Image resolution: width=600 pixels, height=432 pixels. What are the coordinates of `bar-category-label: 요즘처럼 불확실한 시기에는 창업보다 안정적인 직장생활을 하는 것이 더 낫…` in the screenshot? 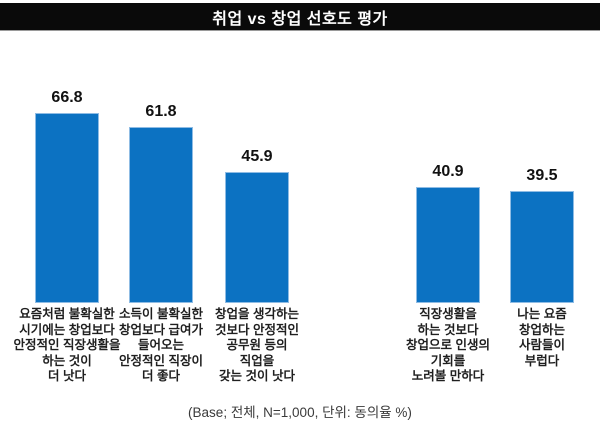 It's located at (67, 345).